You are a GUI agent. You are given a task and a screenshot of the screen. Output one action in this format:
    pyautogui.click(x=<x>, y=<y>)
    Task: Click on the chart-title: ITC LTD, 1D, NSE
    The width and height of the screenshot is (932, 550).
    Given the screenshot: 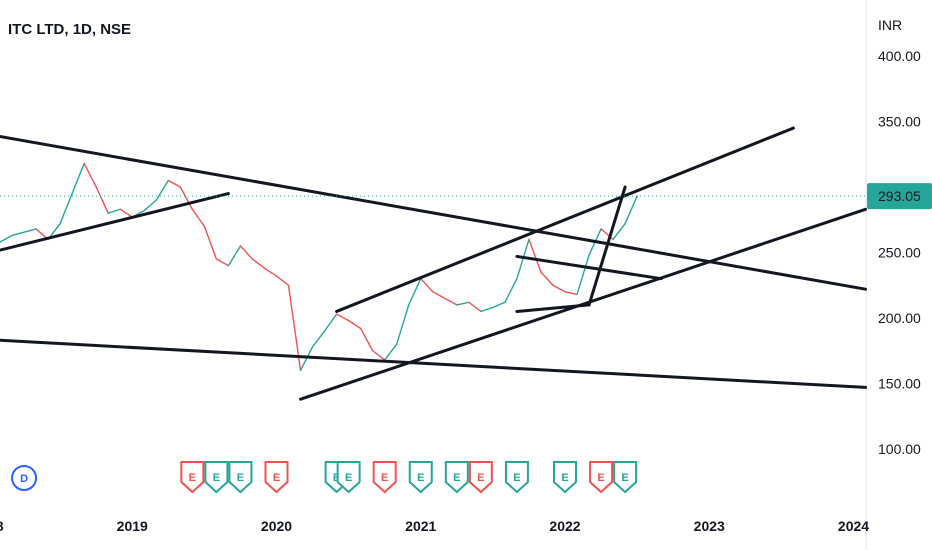 What is the action you would take?
    pyautogui.click(x=70, y=29)
    